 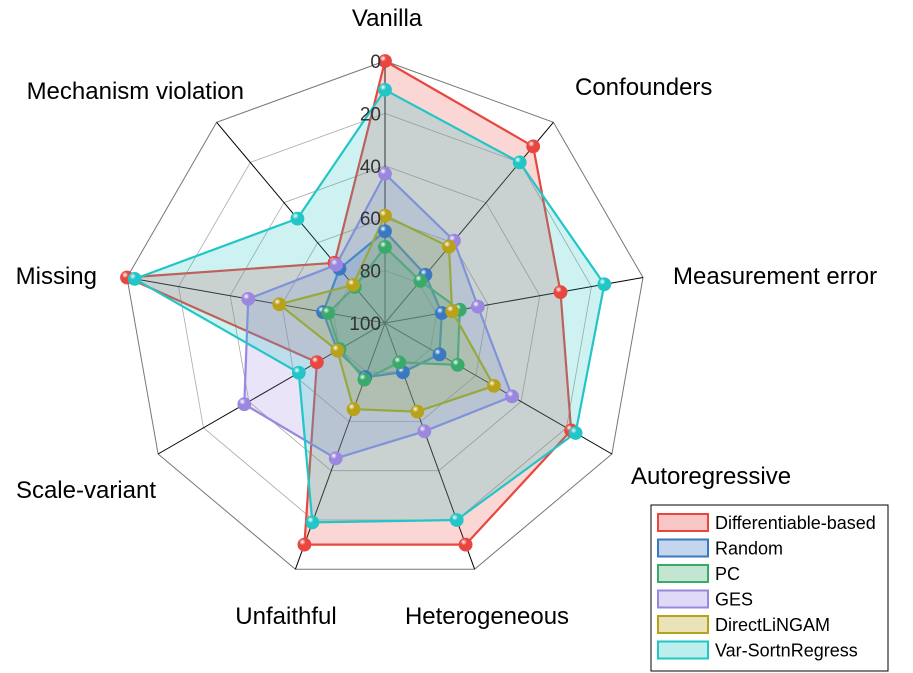 I want to click on legend-label: DirectLiNGAM, so click(x=772, y=625).